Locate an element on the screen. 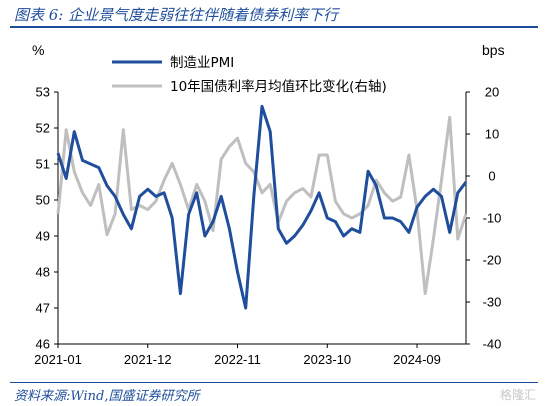 This screenshot has height=406, width=548. right-tick-label: -20 is located at coordinates (492, 260).